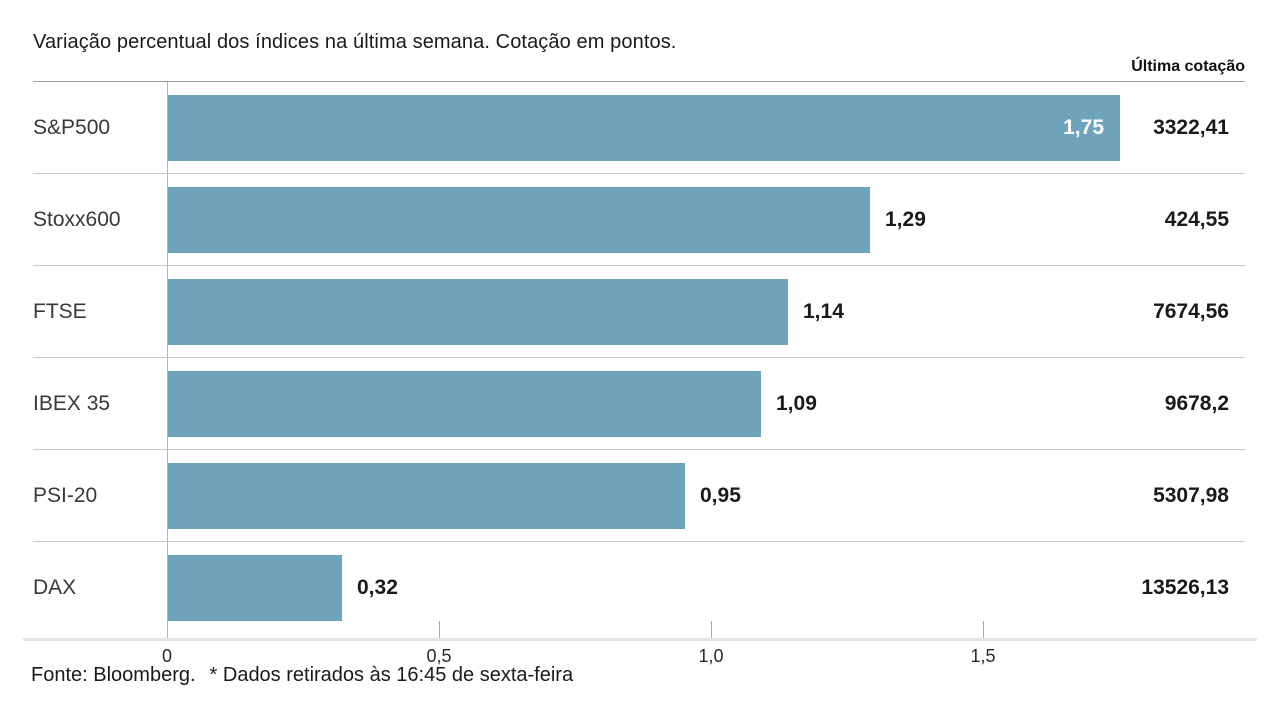  Describe the element at coordinates (823, 311) in the screenshot. I see `percent-value: 1,14` at that location.